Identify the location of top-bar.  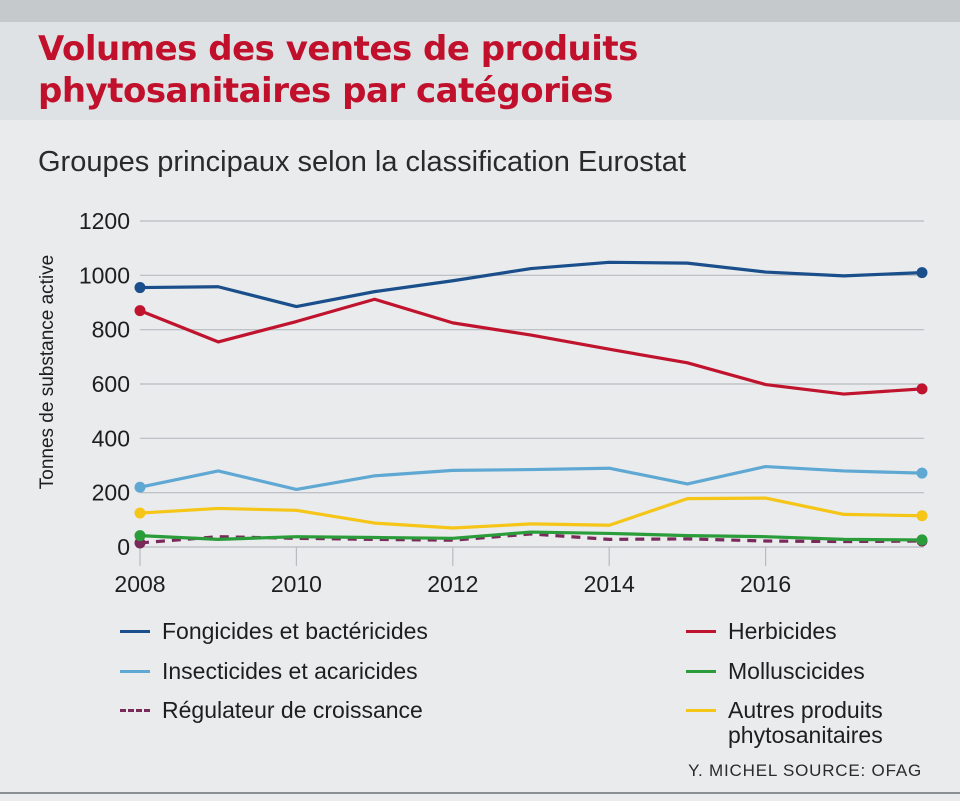
(480, 11).